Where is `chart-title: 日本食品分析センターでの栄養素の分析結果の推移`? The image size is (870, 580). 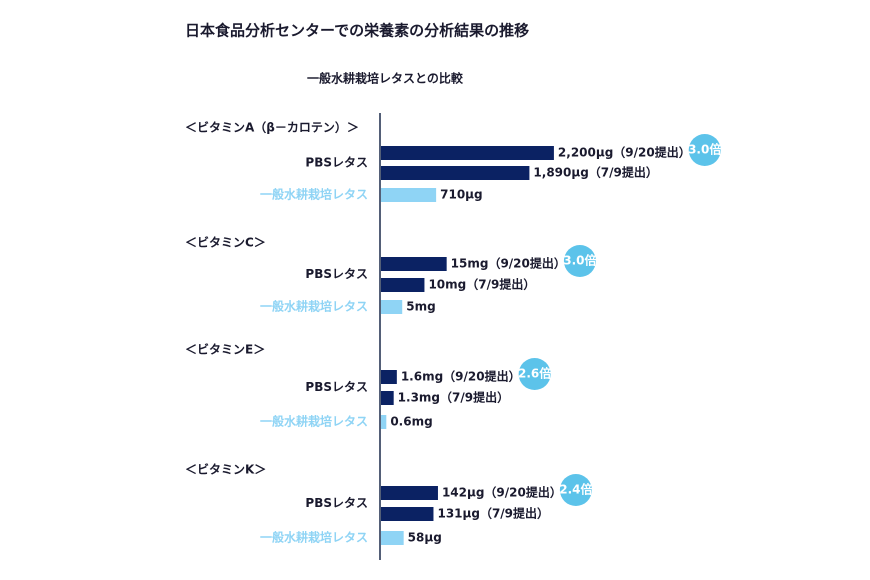 chart-title: 日本食品分析センターでの栄養素の分析結果の推移 is located at coordinates (357, 31).